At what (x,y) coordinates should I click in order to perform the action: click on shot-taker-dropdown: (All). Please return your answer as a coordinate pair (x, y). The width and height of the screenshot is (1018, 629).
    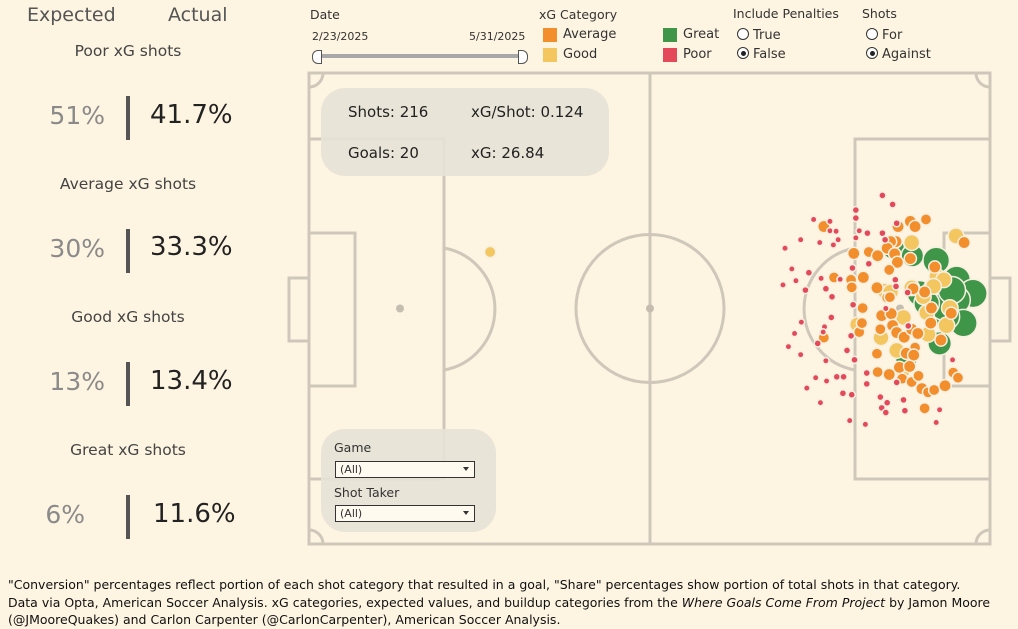
    Looking at the image, I should click on (405, 513).